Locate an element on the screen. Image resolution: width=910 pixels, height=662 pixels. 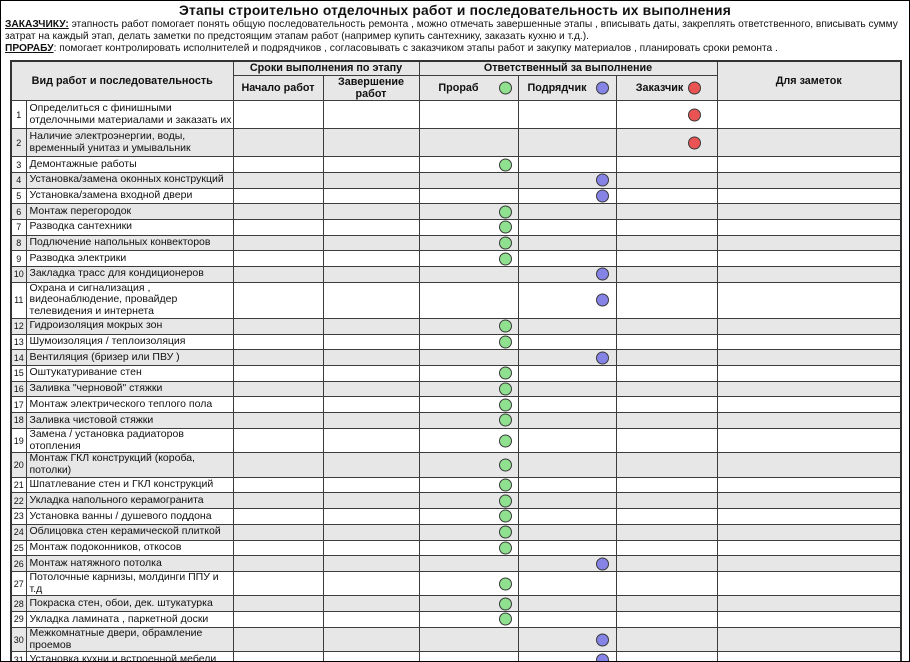
row-label: Монтаж подоконников, откосов is located at coordinates (129, 548).